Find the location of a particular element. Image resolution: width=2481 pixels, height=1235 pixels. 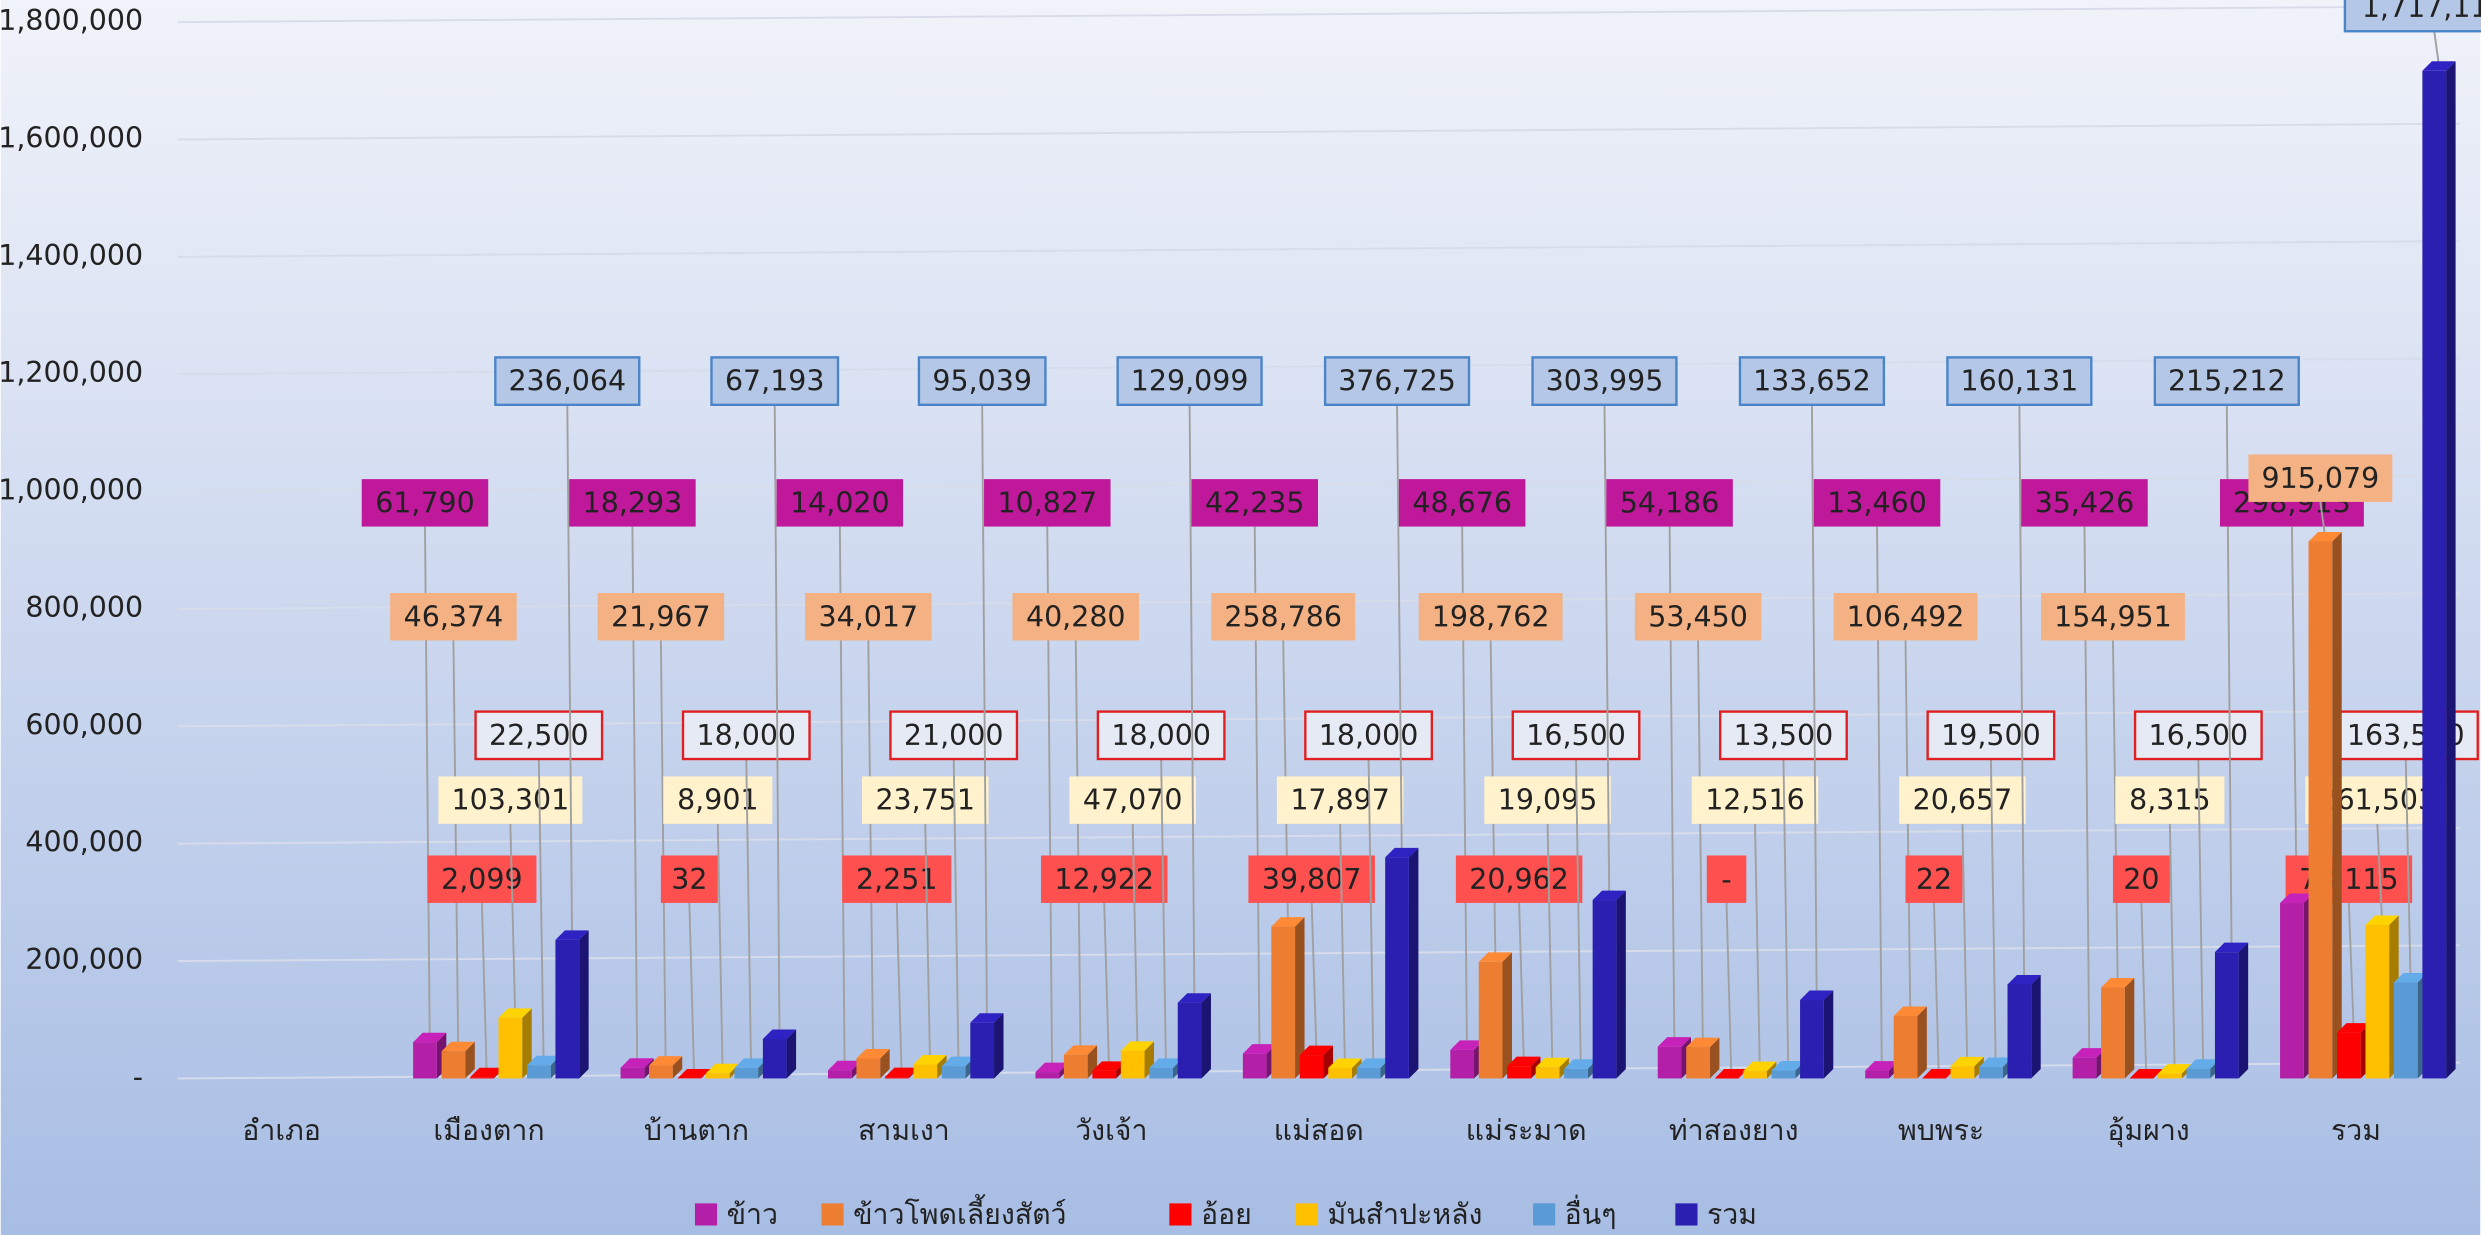

x-tick-label: รวม is located at coordinates (2356, 1130).